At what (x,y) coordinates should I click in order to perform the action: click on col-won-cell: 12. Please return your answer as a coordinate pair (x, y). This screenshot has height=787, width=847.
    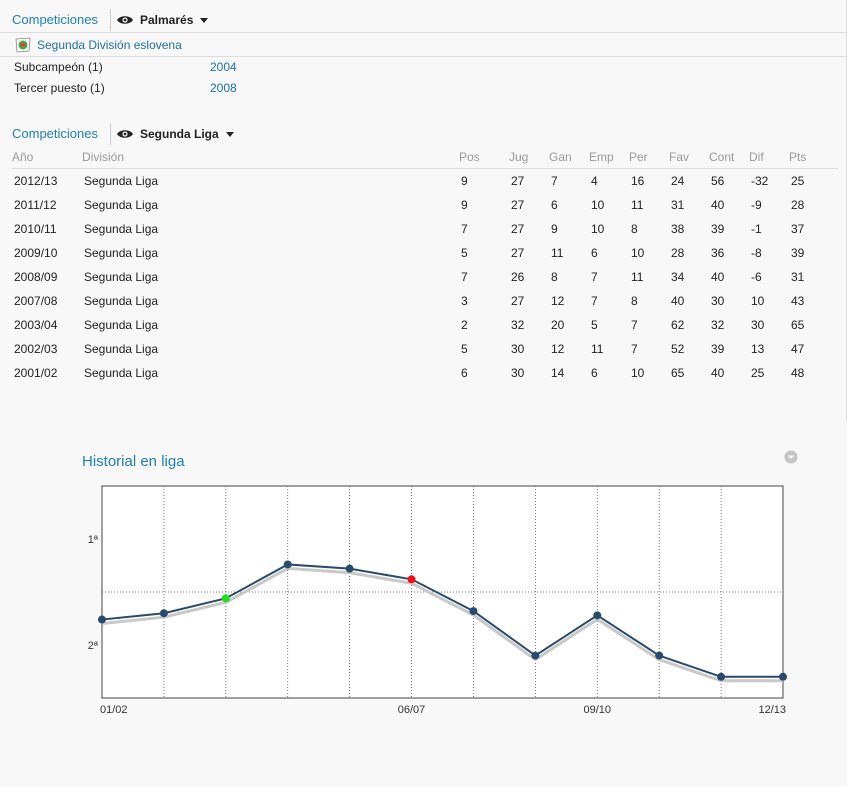
    Looking at the image, I should click on (558, 301).